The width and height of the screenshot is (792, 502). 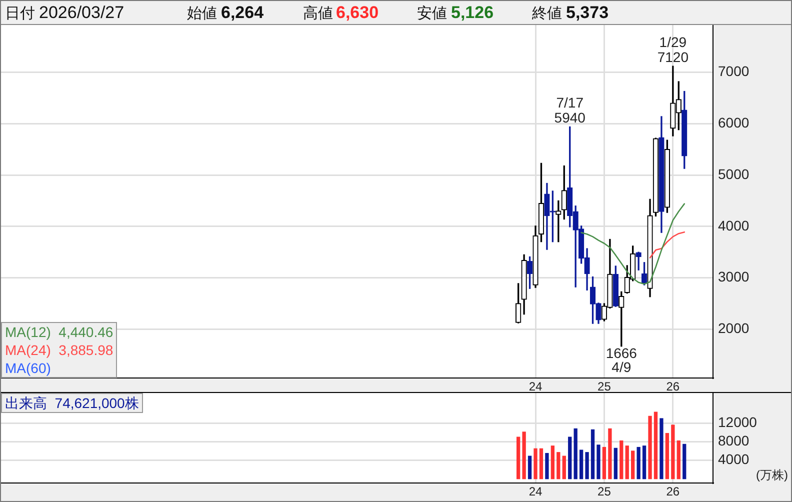 I want to click on y-tick-label: 7000, so click(x=734, y=71).